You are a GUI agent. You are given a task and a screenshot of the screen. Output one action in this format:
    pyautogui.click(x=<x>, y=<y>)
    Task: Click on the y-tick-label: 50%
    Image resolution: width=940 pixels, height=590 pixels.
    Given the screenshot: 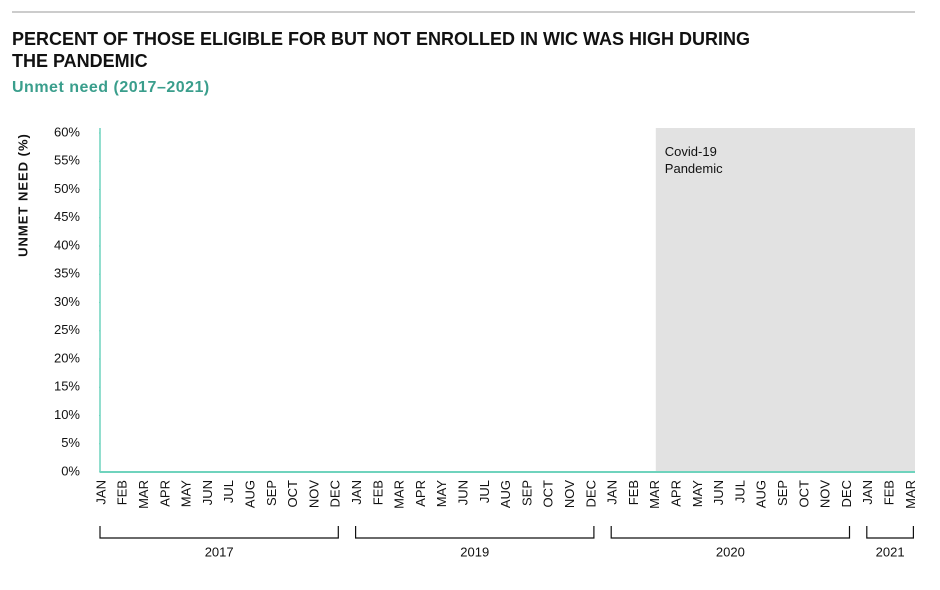 What is the action you would take?
    pyautogui.click(x=67, y=188)
    